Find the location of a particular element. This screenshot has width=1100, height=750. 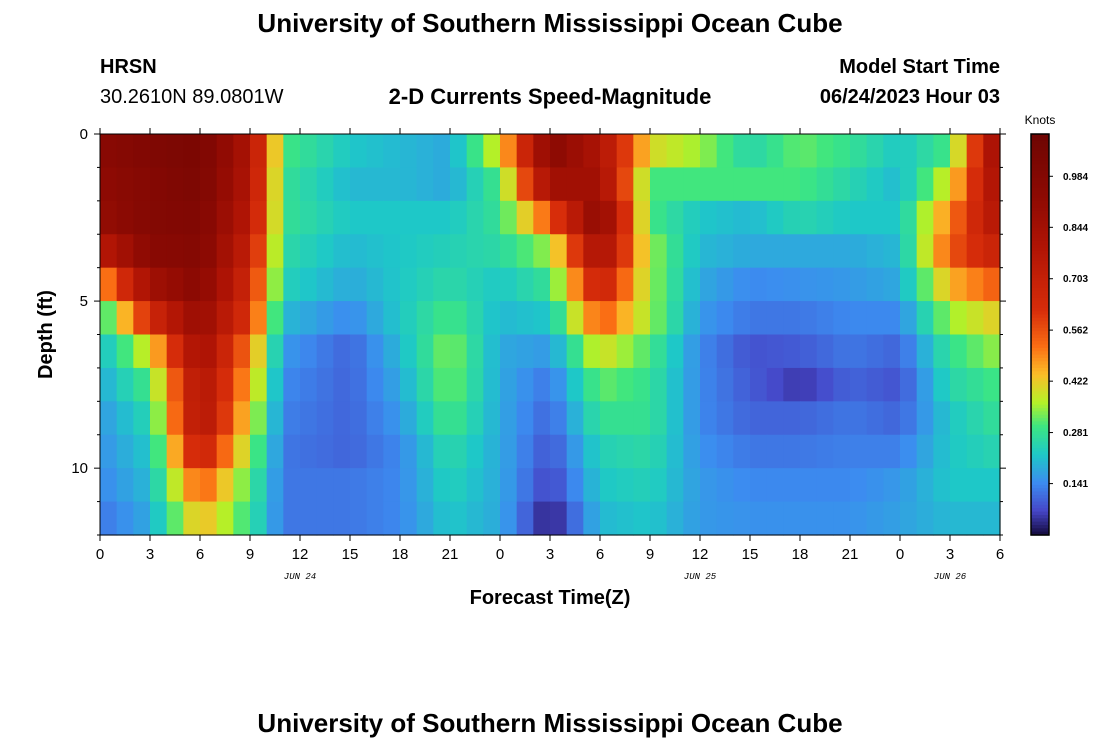

x-tick-label: 15 is located at coordinates (350, 554).